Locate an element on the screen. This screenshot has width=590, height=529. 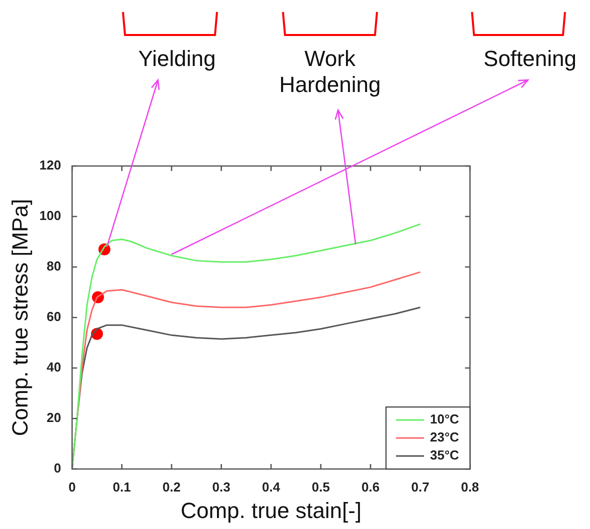
x-tick-label: 0.2 is located at coordinates (171, 486).